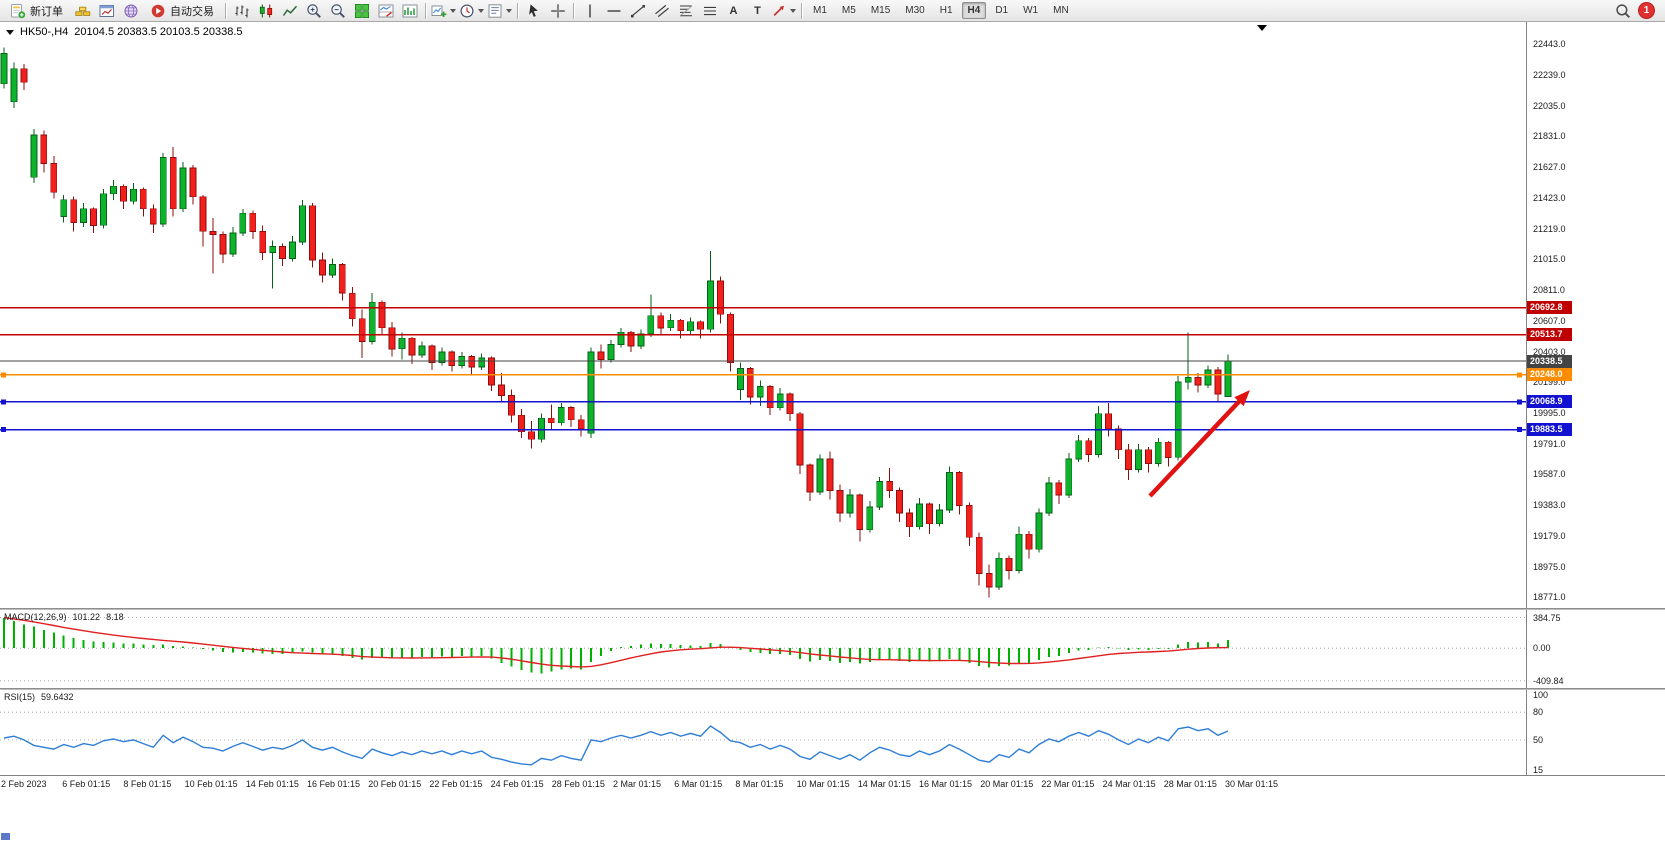 The width and height of the screenshot is (1665, 843). I want to click on rsi-tick: 50, so click(1538, 739).